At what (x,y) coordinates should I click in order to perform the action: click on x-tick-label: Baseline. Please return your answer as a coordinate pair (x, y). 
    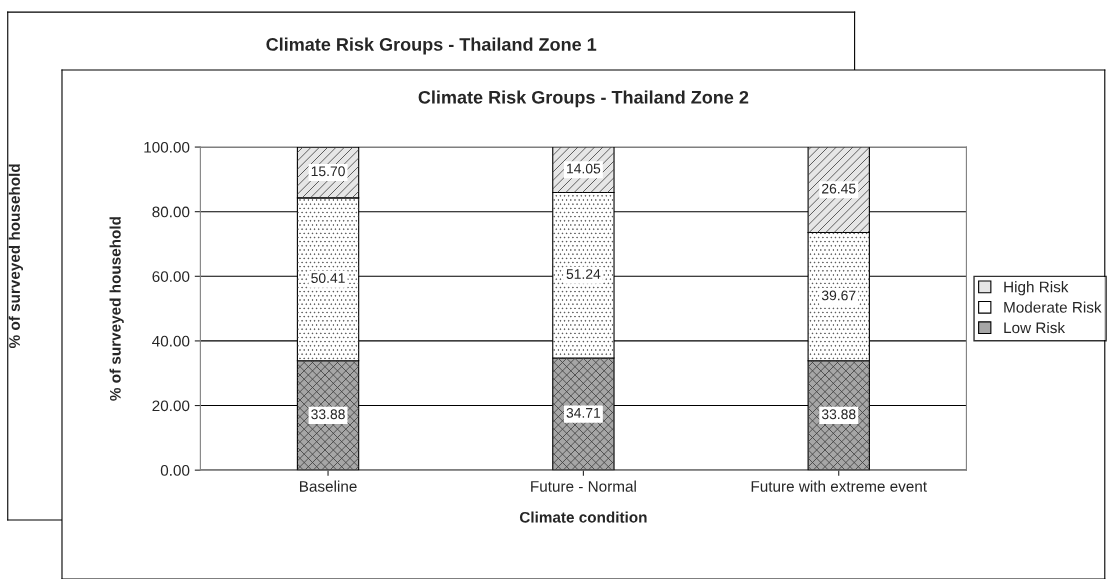
    Looking at the image, I should click on (328, 486).